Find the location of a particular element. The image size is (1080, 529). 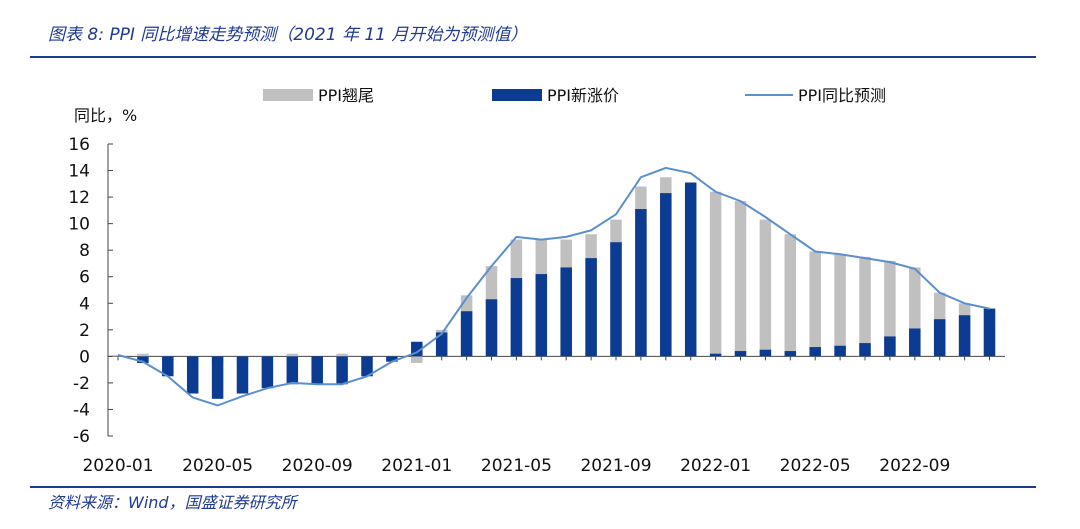

y-tick-label: -6 is located at coordinates (81, 437).